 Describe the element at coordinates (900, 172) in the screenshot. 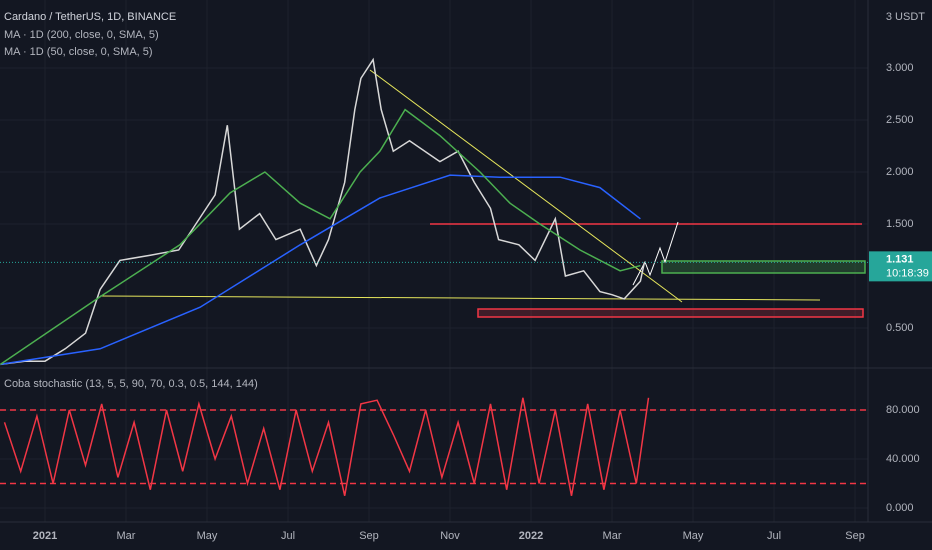

I see `y-tick-label: 2.000` at that location.